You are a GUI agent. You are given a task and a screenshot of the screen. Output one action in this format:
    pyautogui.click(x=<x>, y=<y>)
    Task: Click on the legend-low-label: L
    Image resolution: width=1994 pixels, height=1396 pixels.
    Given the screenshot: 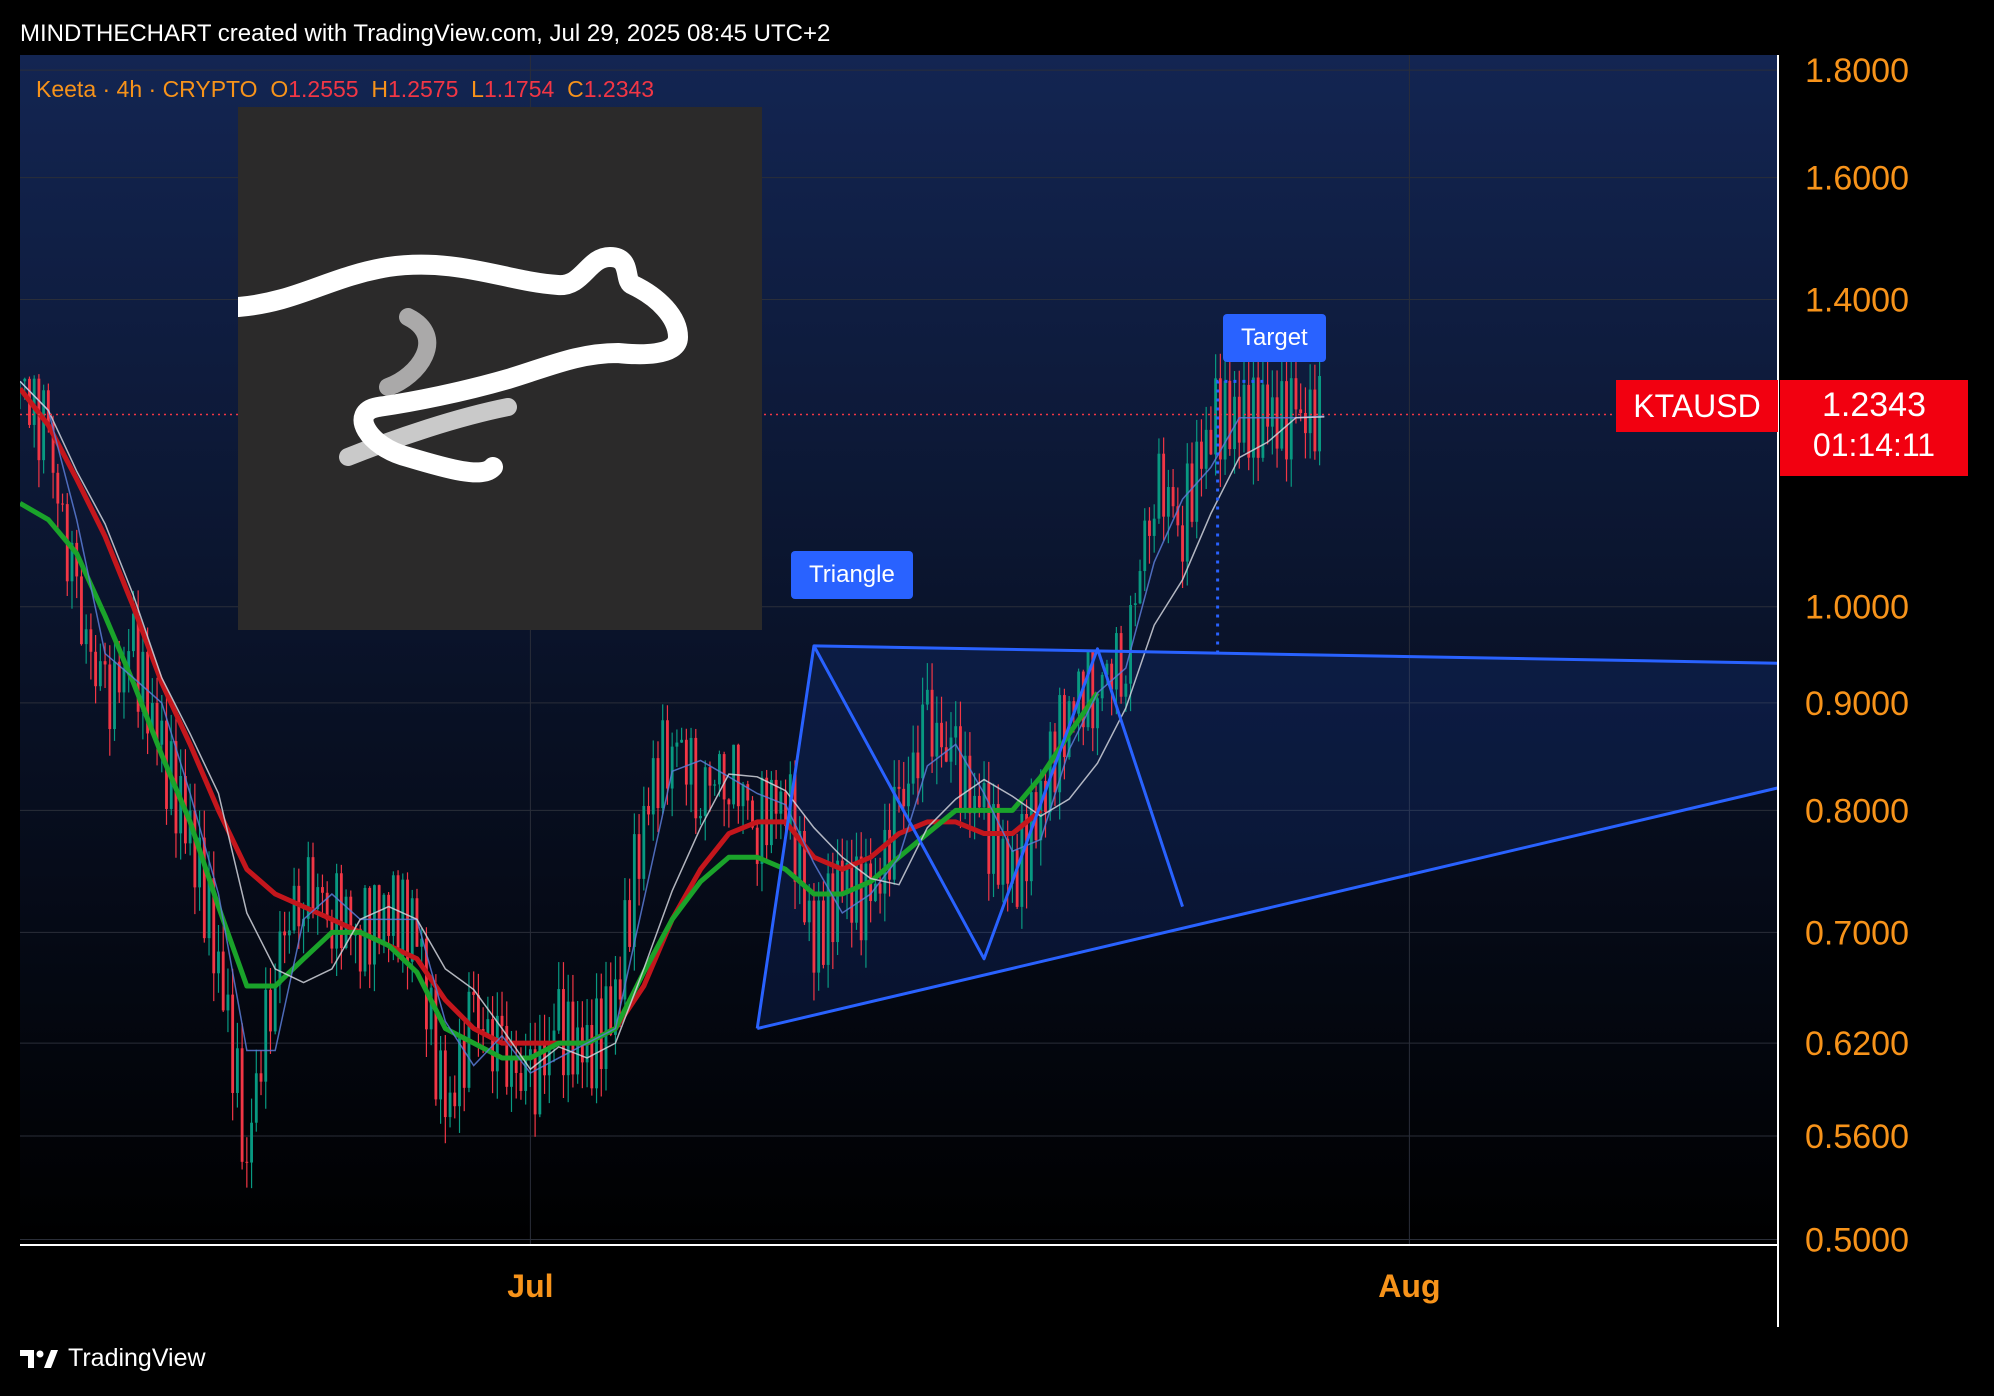 What is the action you would take?
    pyautogui.click(x=477, y=89)
    